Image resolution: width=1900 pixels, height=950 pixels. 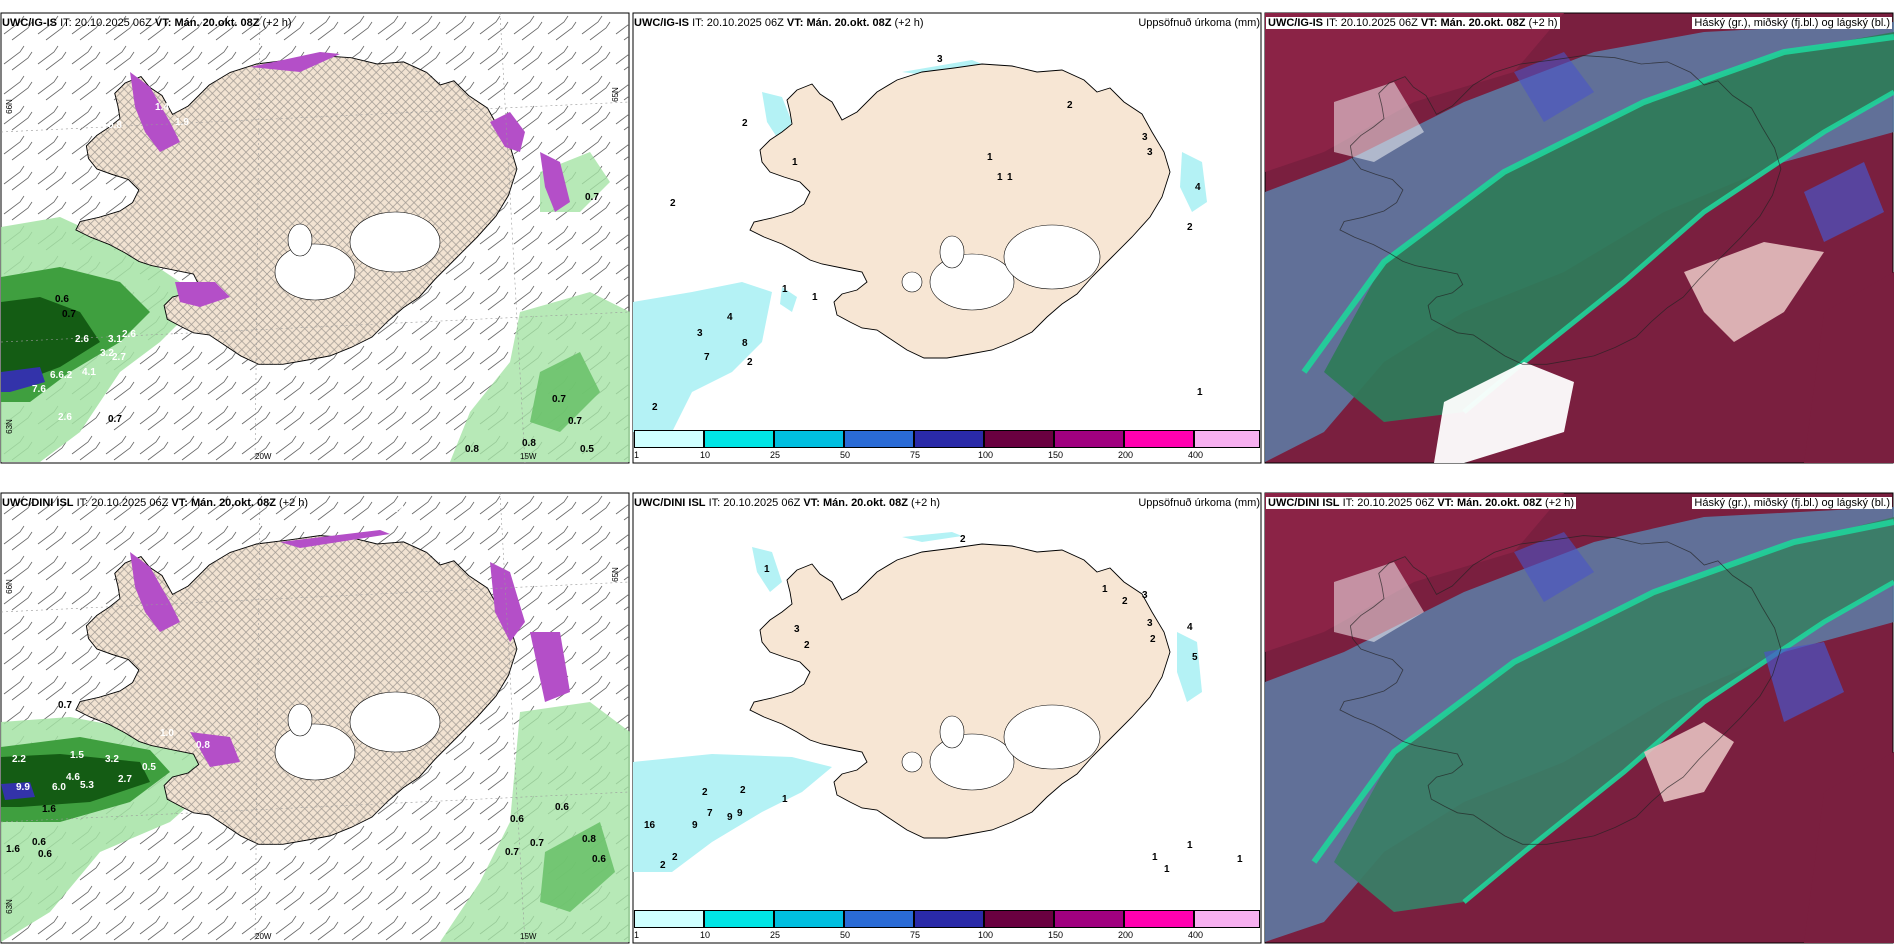 What do you see at coordinates (87, 785) in the screenshot?
I see `precip-value: 5.3` at bounding box center [87, 785].